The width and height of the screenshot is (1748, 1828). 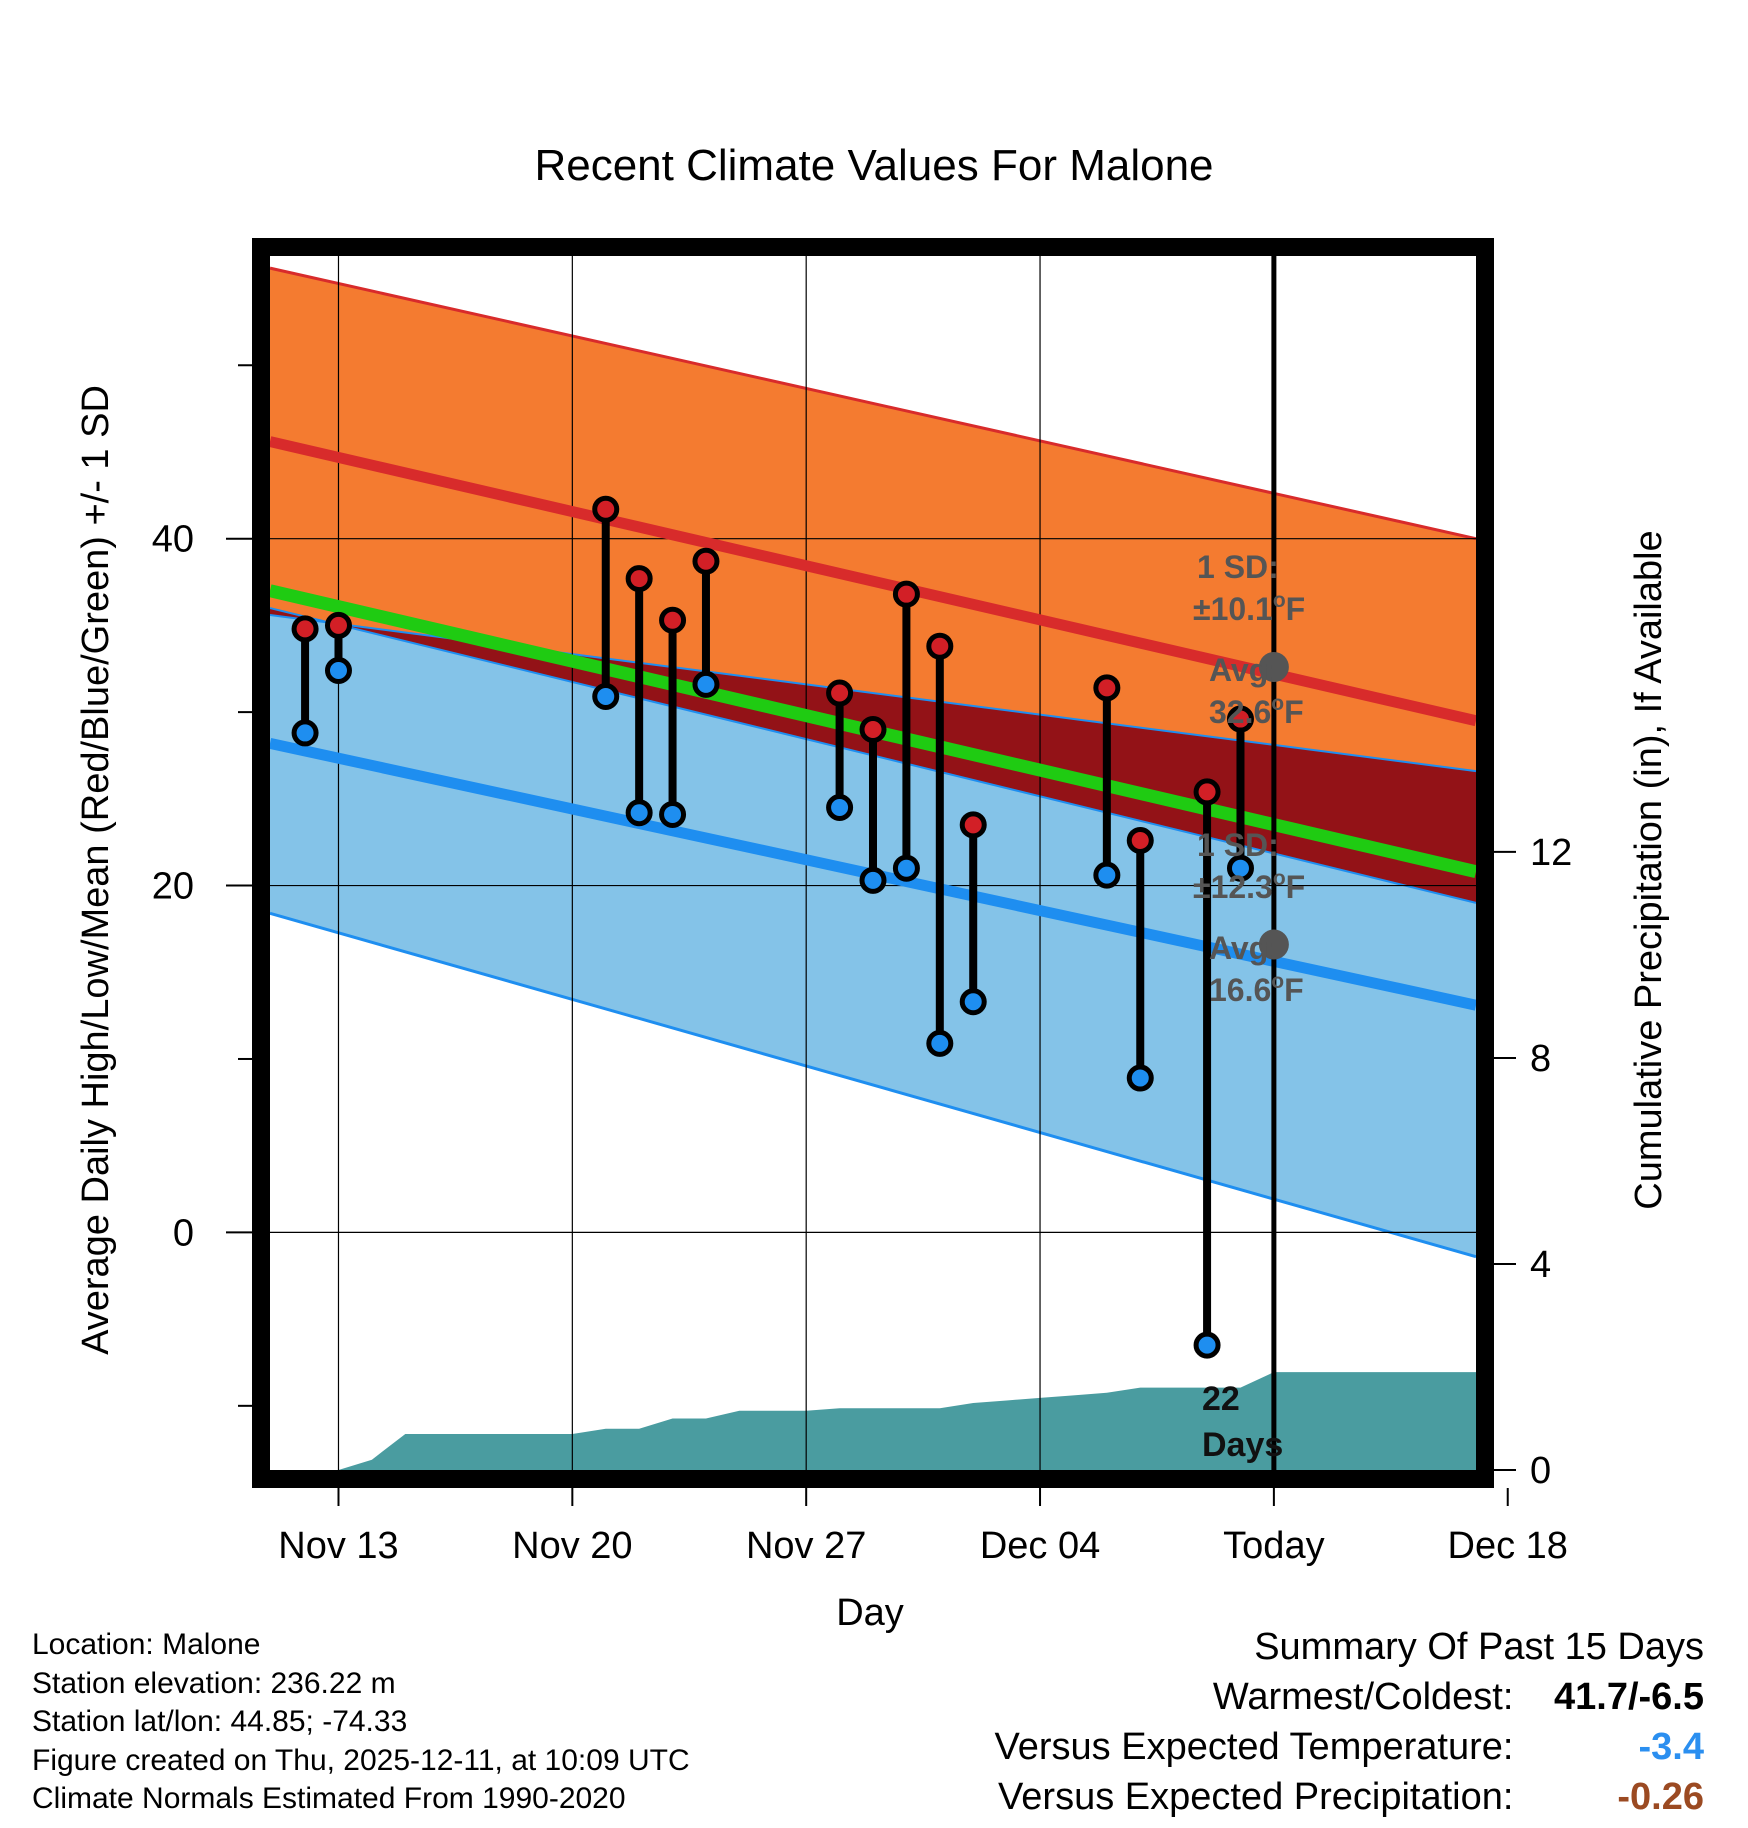 What do you see at coordinates (1249, 886) in the screenshot?
I see `low-sd-value: ±12.3oF` at bounding box center [1249, 886].